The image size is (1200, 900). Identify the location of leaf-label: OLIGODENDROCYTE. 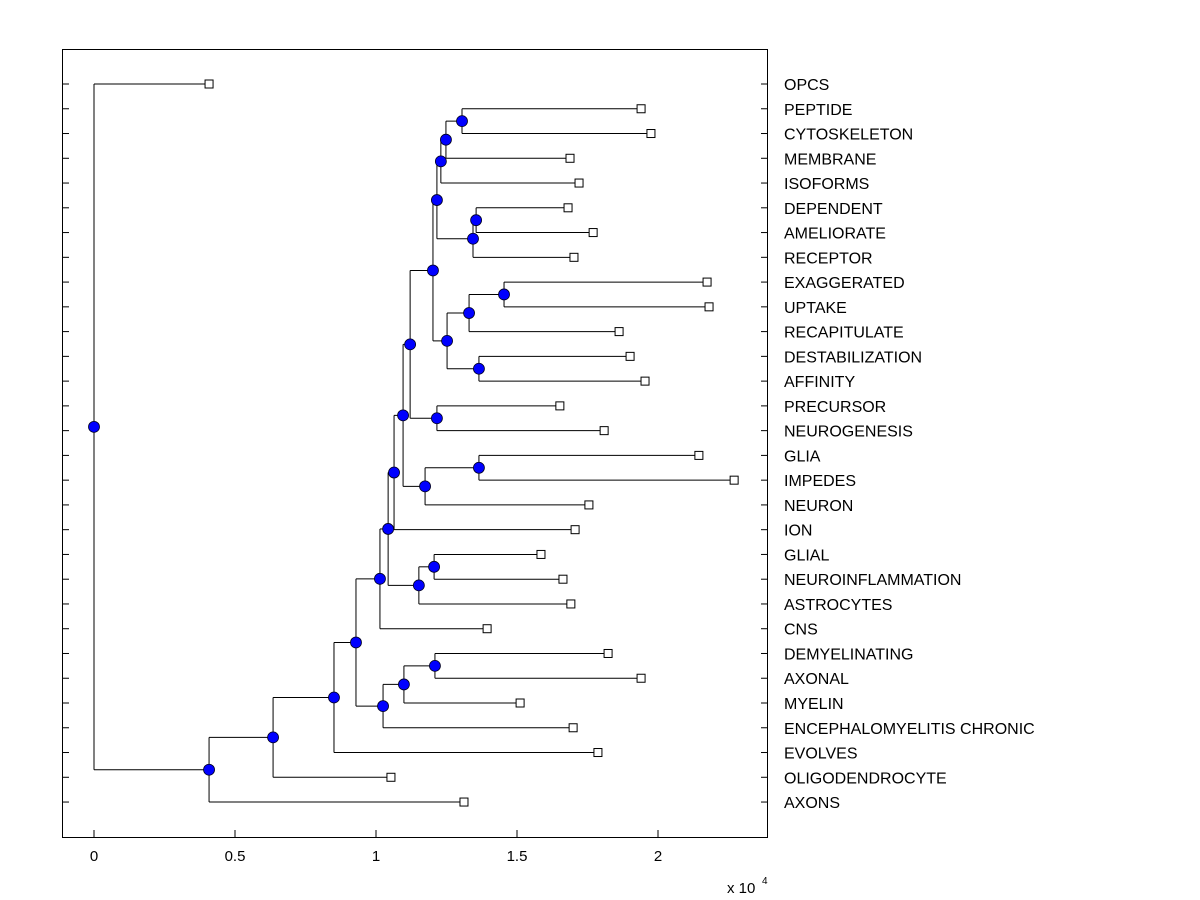
(865, 778).